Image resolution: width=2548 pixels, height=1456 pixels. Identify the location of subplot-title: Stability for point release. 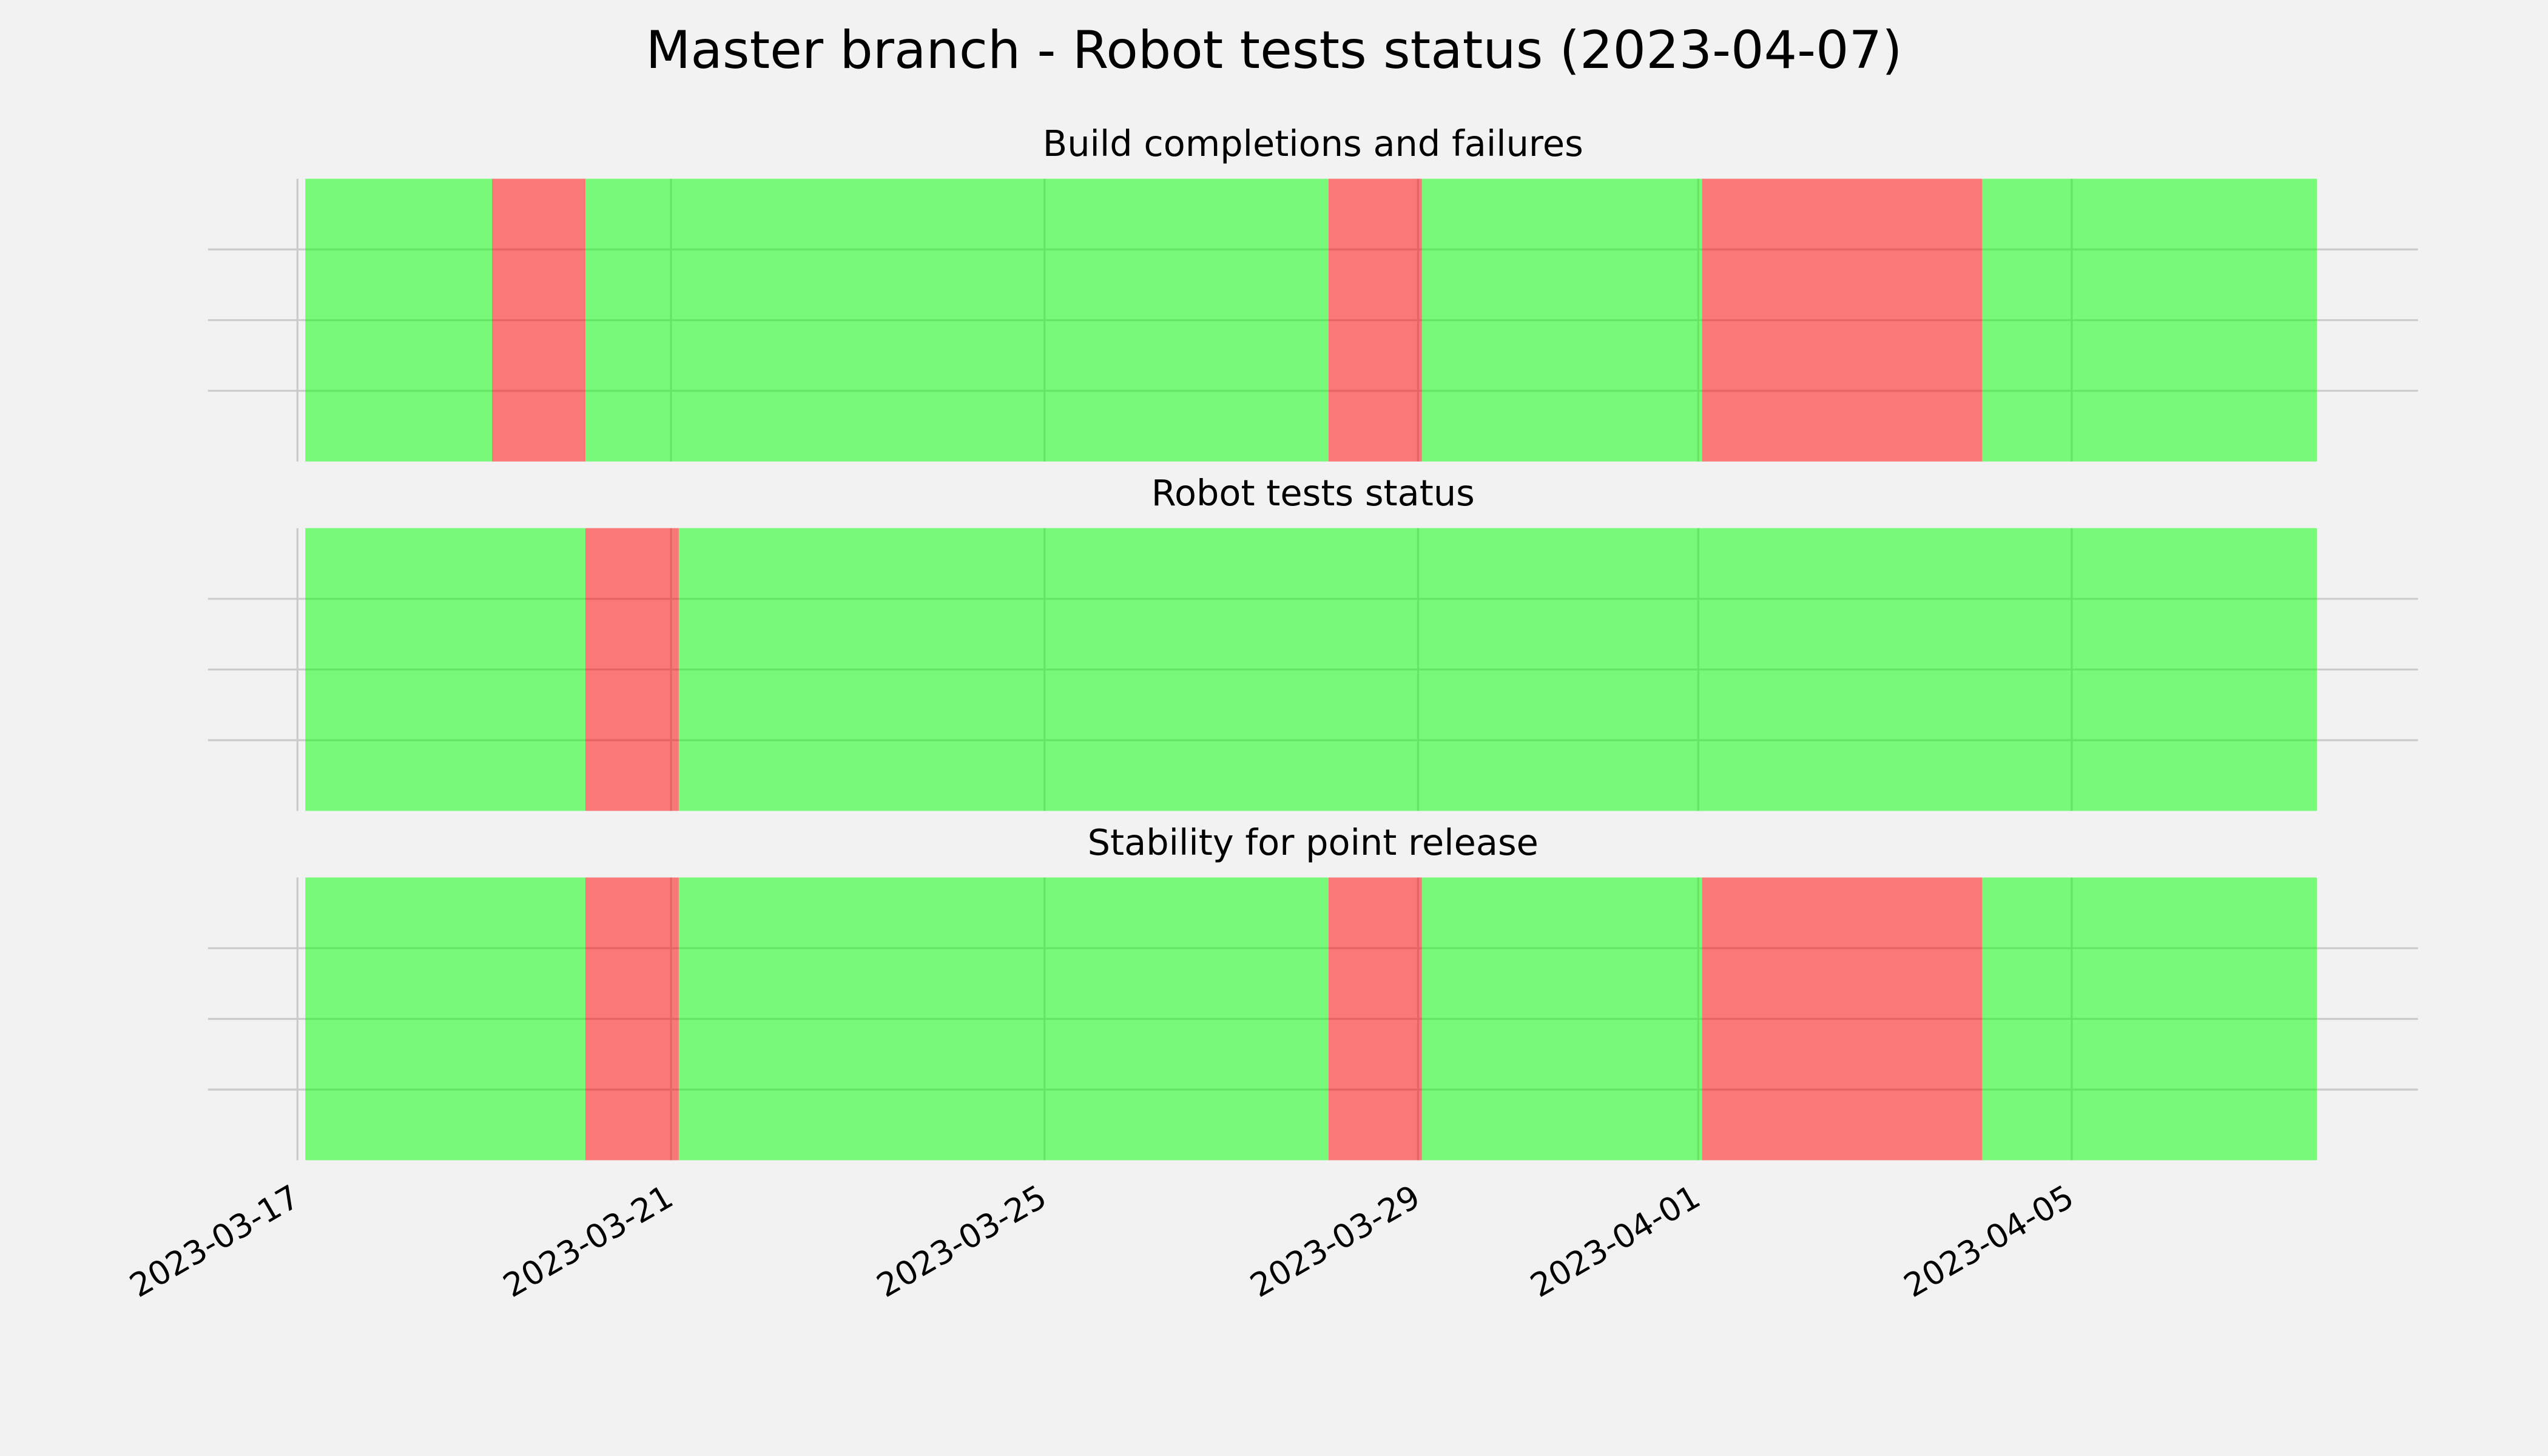
(1313, 842).